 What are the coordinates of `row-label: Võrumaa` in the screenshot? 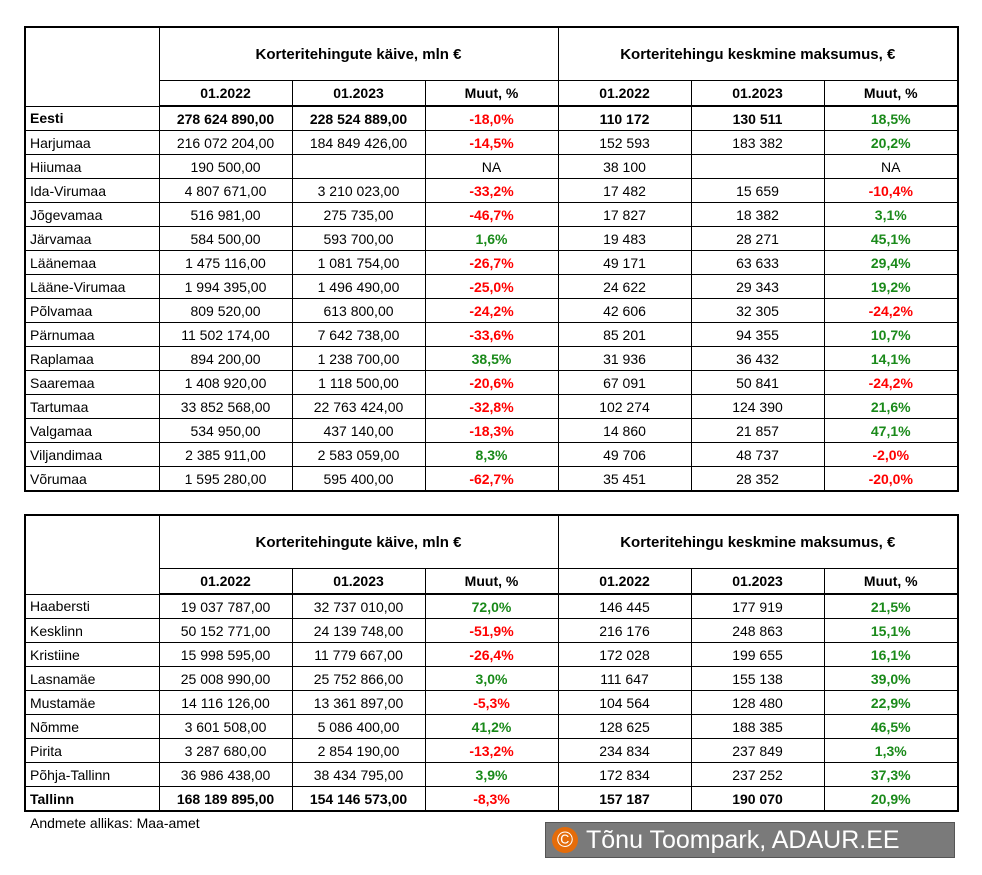 It's located at (92, 479).